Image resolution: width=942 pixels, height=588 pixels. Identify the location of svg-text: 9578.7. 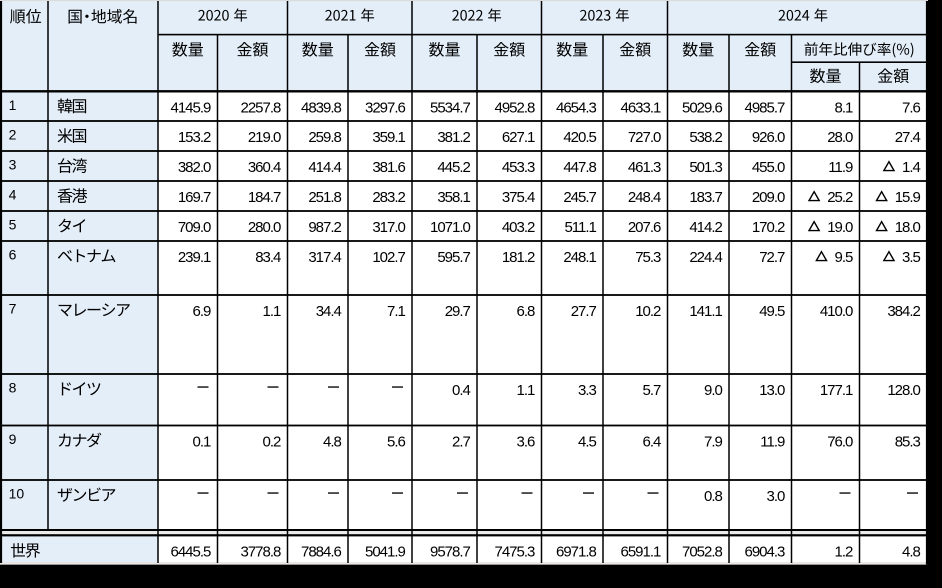
(450, 552).